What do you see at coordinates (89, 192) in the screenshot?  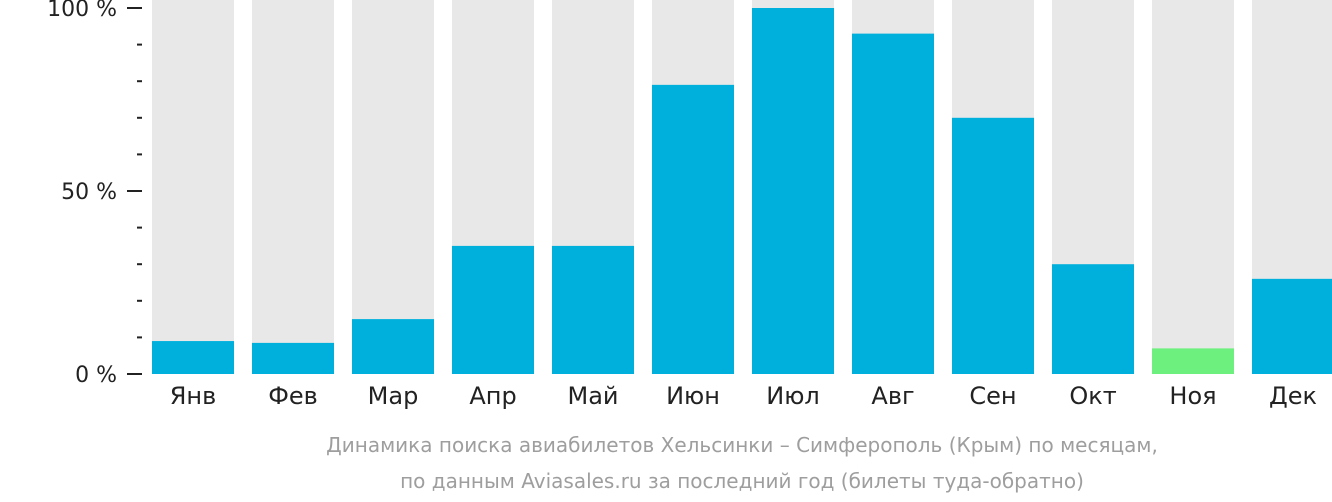 I see `y-tick-label-2: 50 %` at bounding box center [89, 192].